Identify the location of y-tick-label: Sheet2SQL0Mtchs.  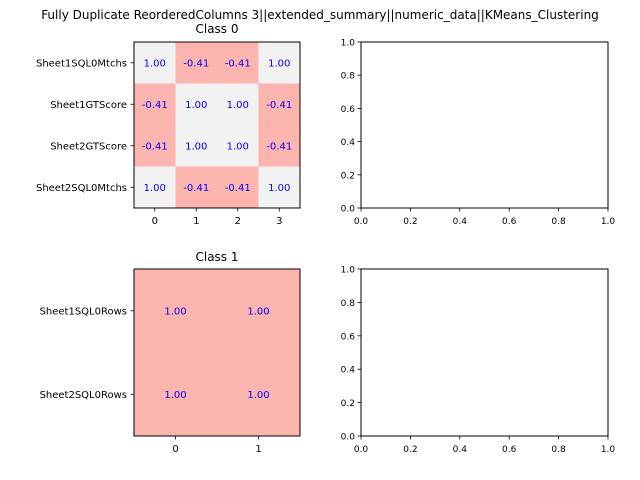
(81, 188).